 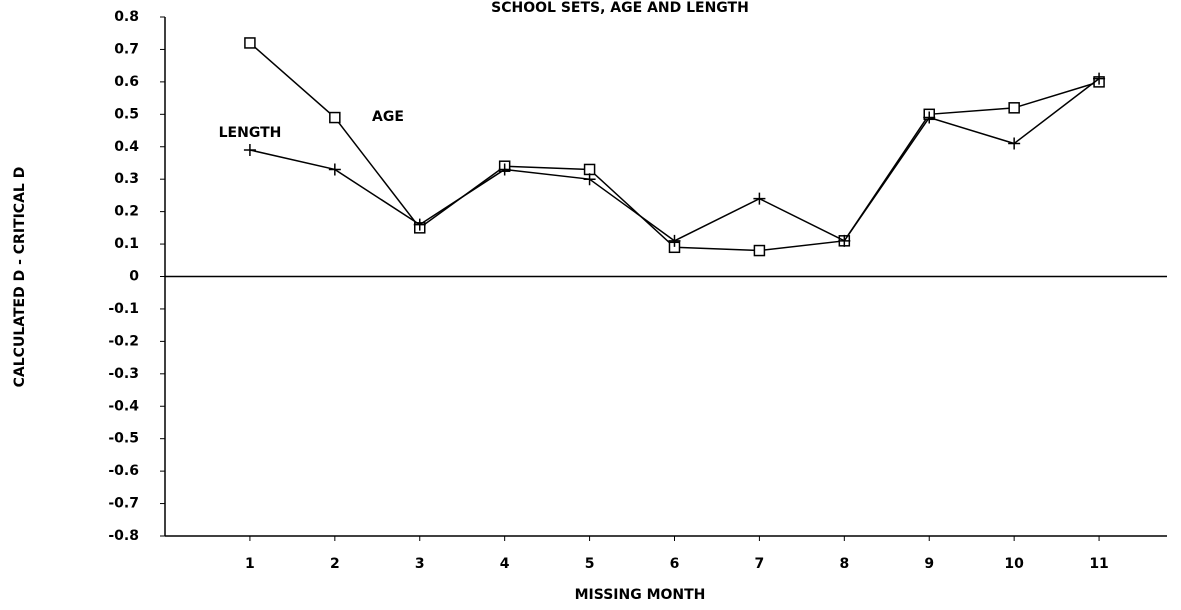 What do you see at coordinates (126, 114) in the screenshot?
I see `y-tick-label: 0.5` at bounding box center [126, 114].